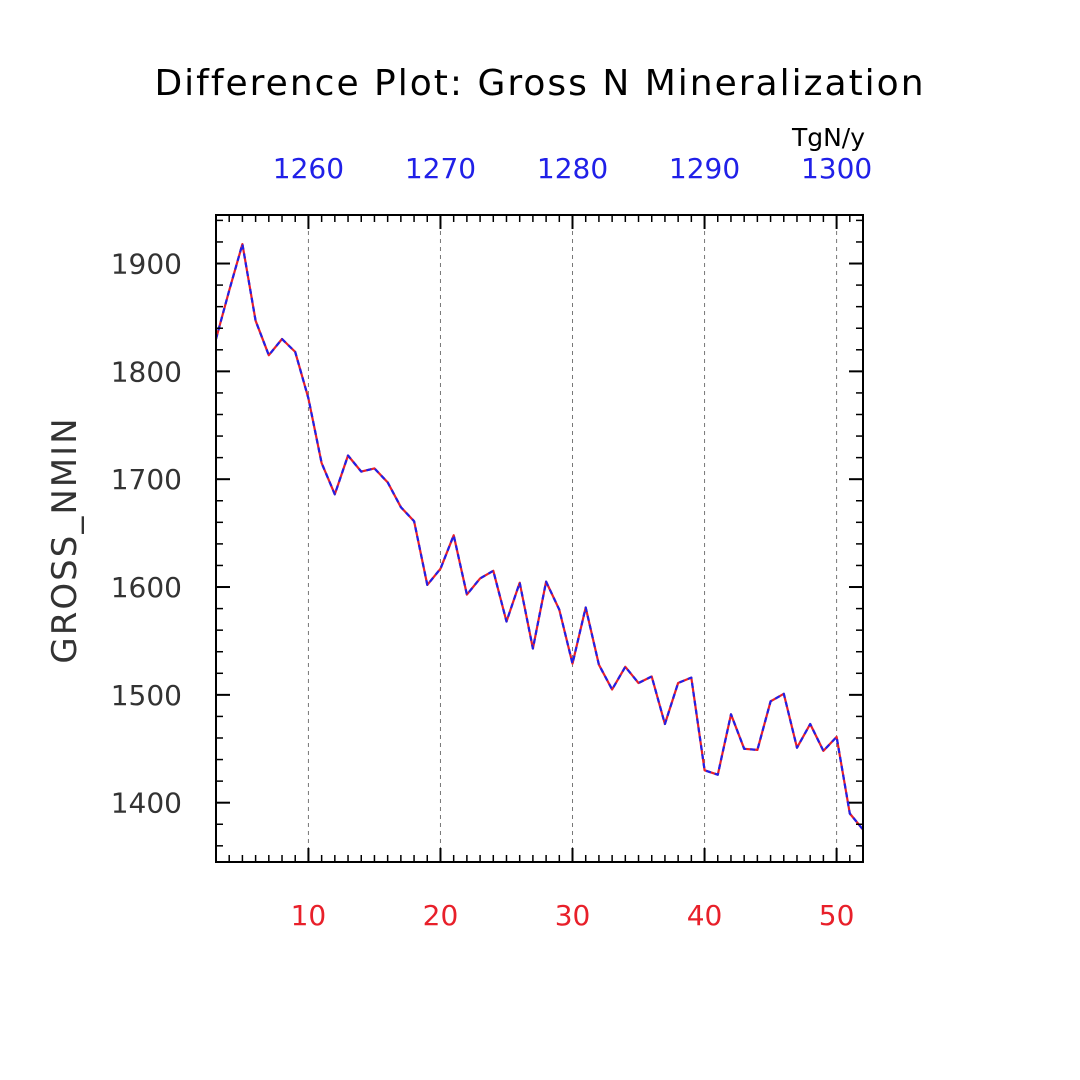 The width and height of the screenshot is (1080, 1080). I want to click on x-tick-label-20: 20, so click(441, 915).